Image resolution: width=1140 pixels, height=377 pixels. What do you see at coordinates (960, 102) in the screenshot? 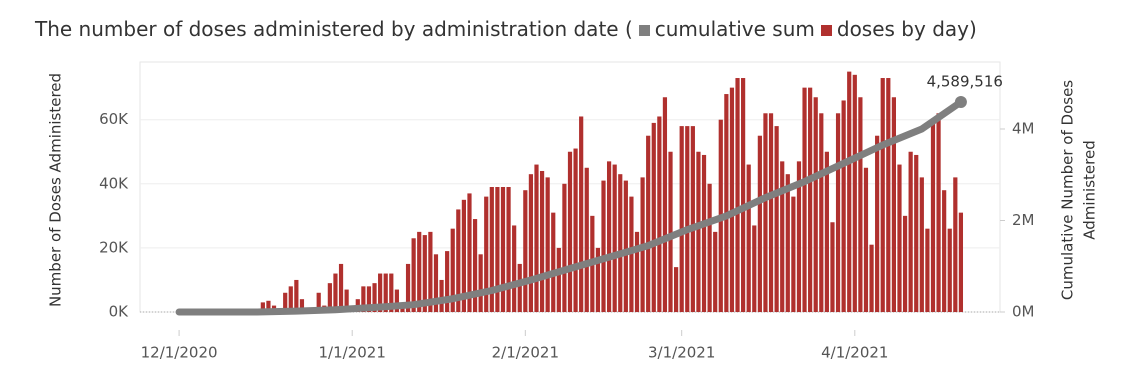
I see `line-end-dot` at bounding box center [960, 102].